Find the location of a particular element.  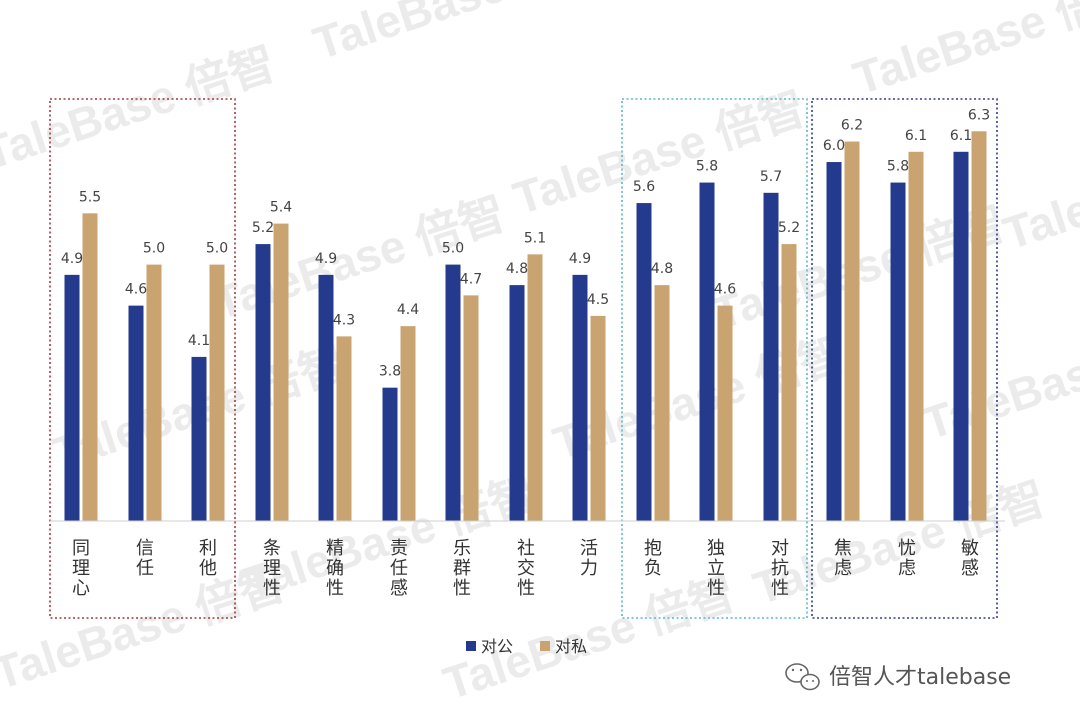

value-label-private: 6.2 is located at coordinates (852, 126).